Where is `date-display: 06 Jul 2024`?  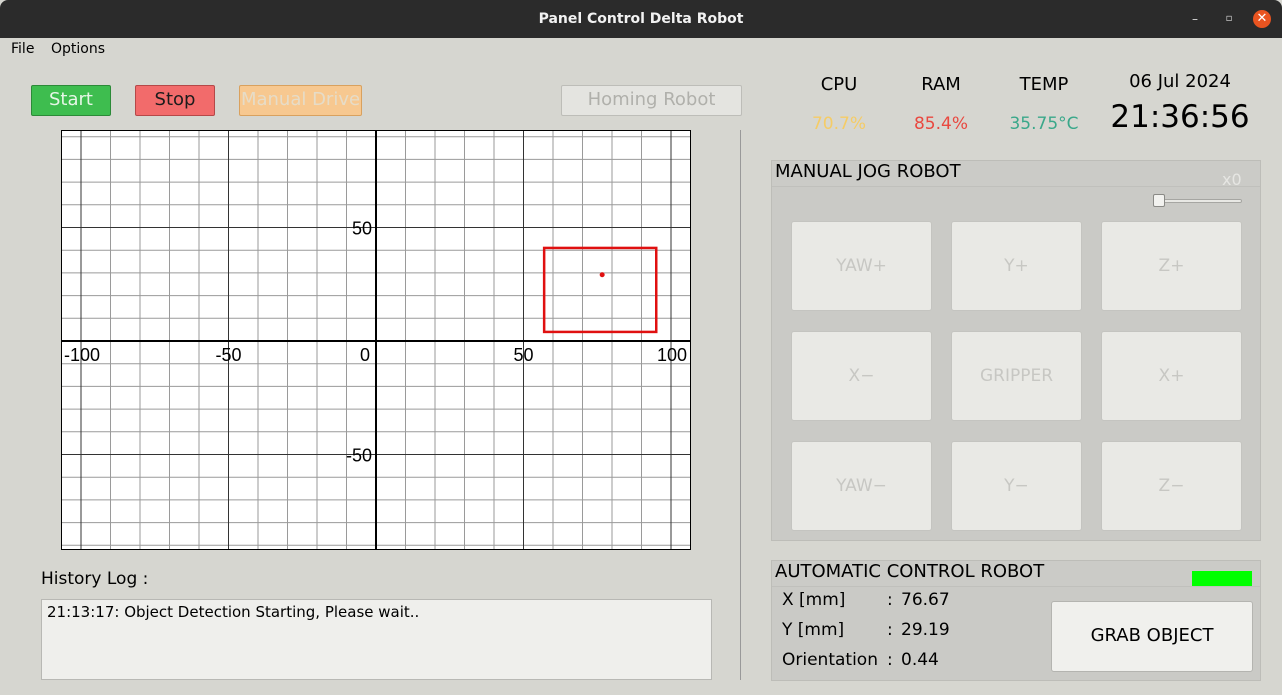 date-display: 06 Jul 2024 is located at coordinates (1180, 81).